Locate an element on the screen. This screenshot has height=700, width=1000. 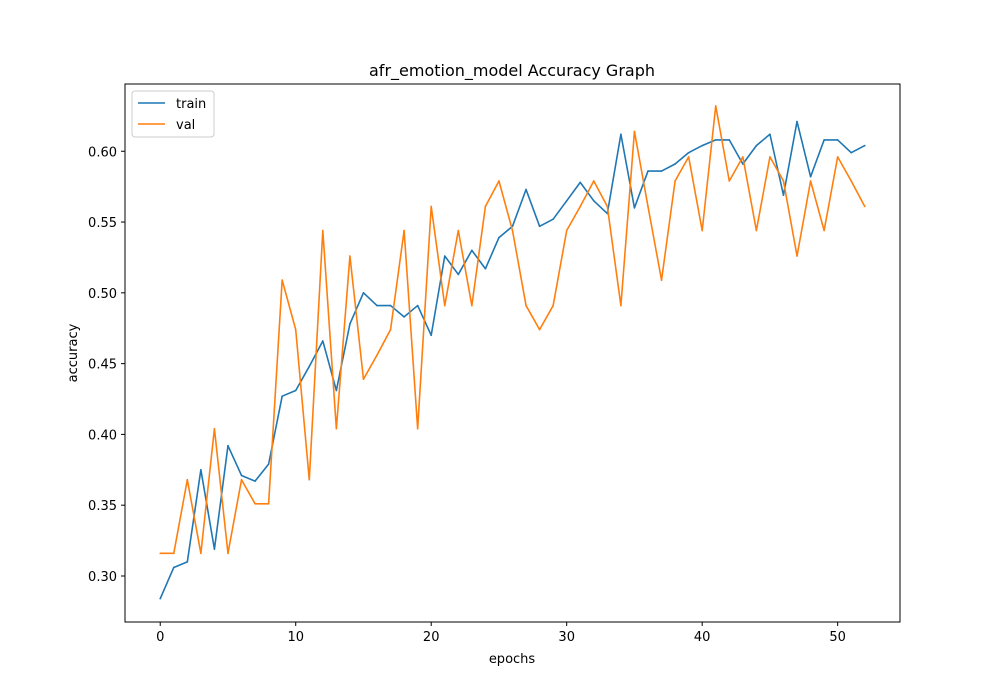
legend-label-train: train is located at coordinates (191, 104).